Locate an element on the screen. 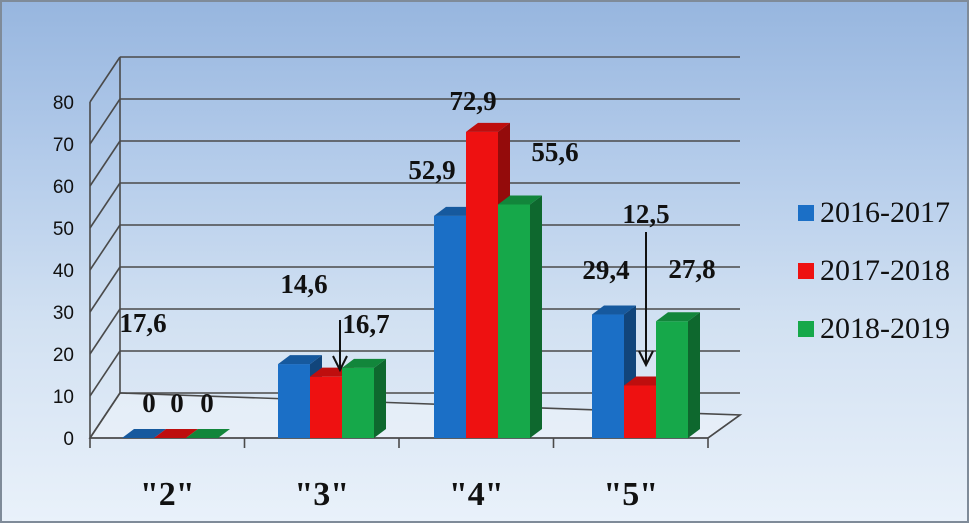 The image size is (969, 523). legend-item: 2018-2019 is located at coordinates (874, 329).